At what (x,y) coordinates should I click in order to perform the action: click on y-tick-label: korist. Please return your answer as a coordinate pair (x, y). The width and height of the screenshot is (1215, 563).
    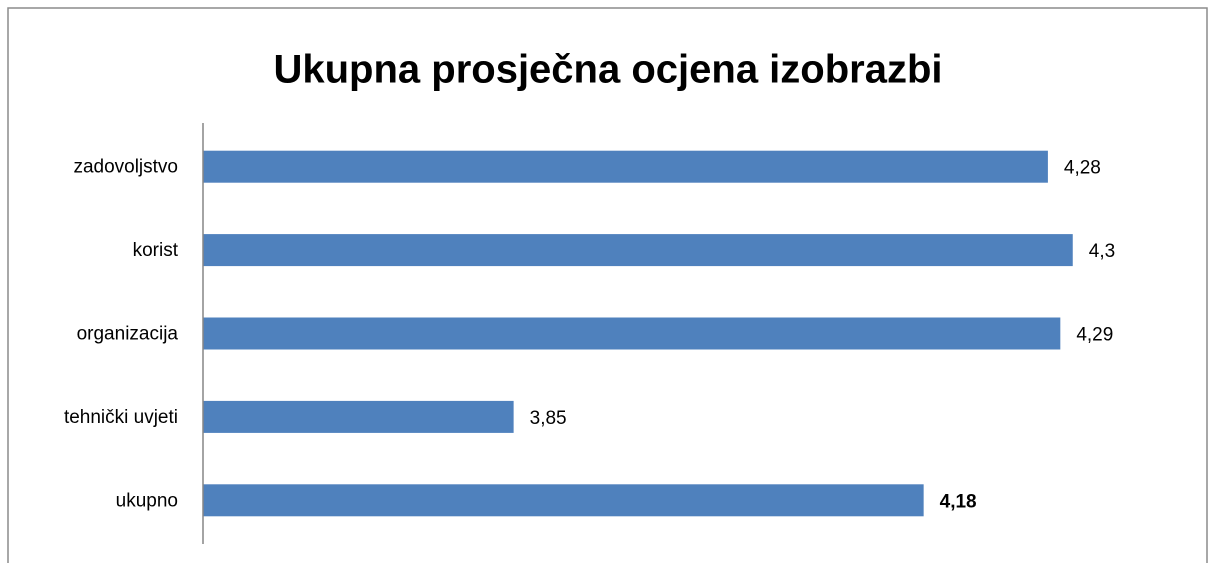
    Looking at the image, I should click on (156, 250).